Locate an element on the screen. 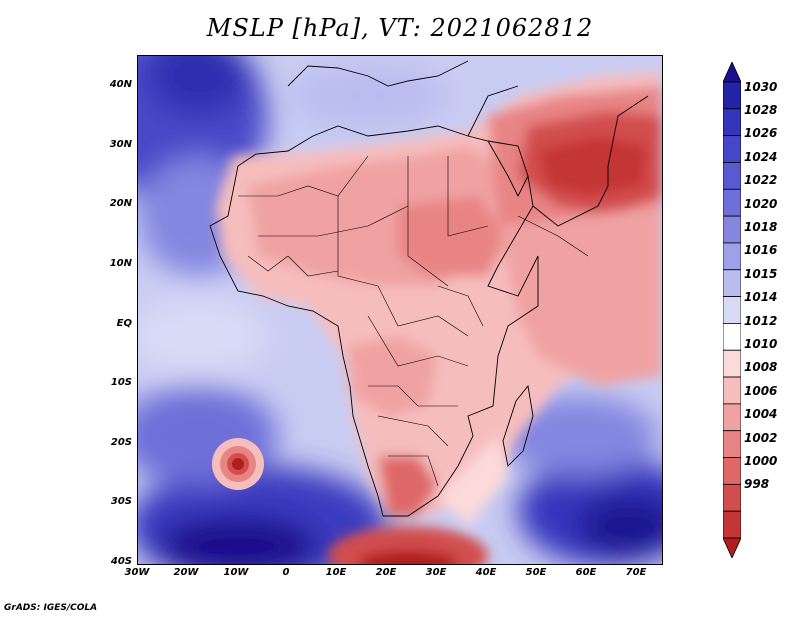  lat-label-10s: 10S is located at coordinates (121, 382).